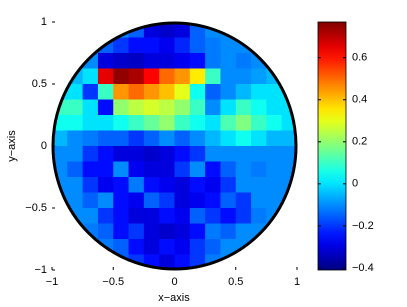 This screenshot has width=407, height=307. What do you see at coordinates (359, 100) in the screenshot?
I see `colorbar-tick-label: 0.4` at bounding box center [359, 100].